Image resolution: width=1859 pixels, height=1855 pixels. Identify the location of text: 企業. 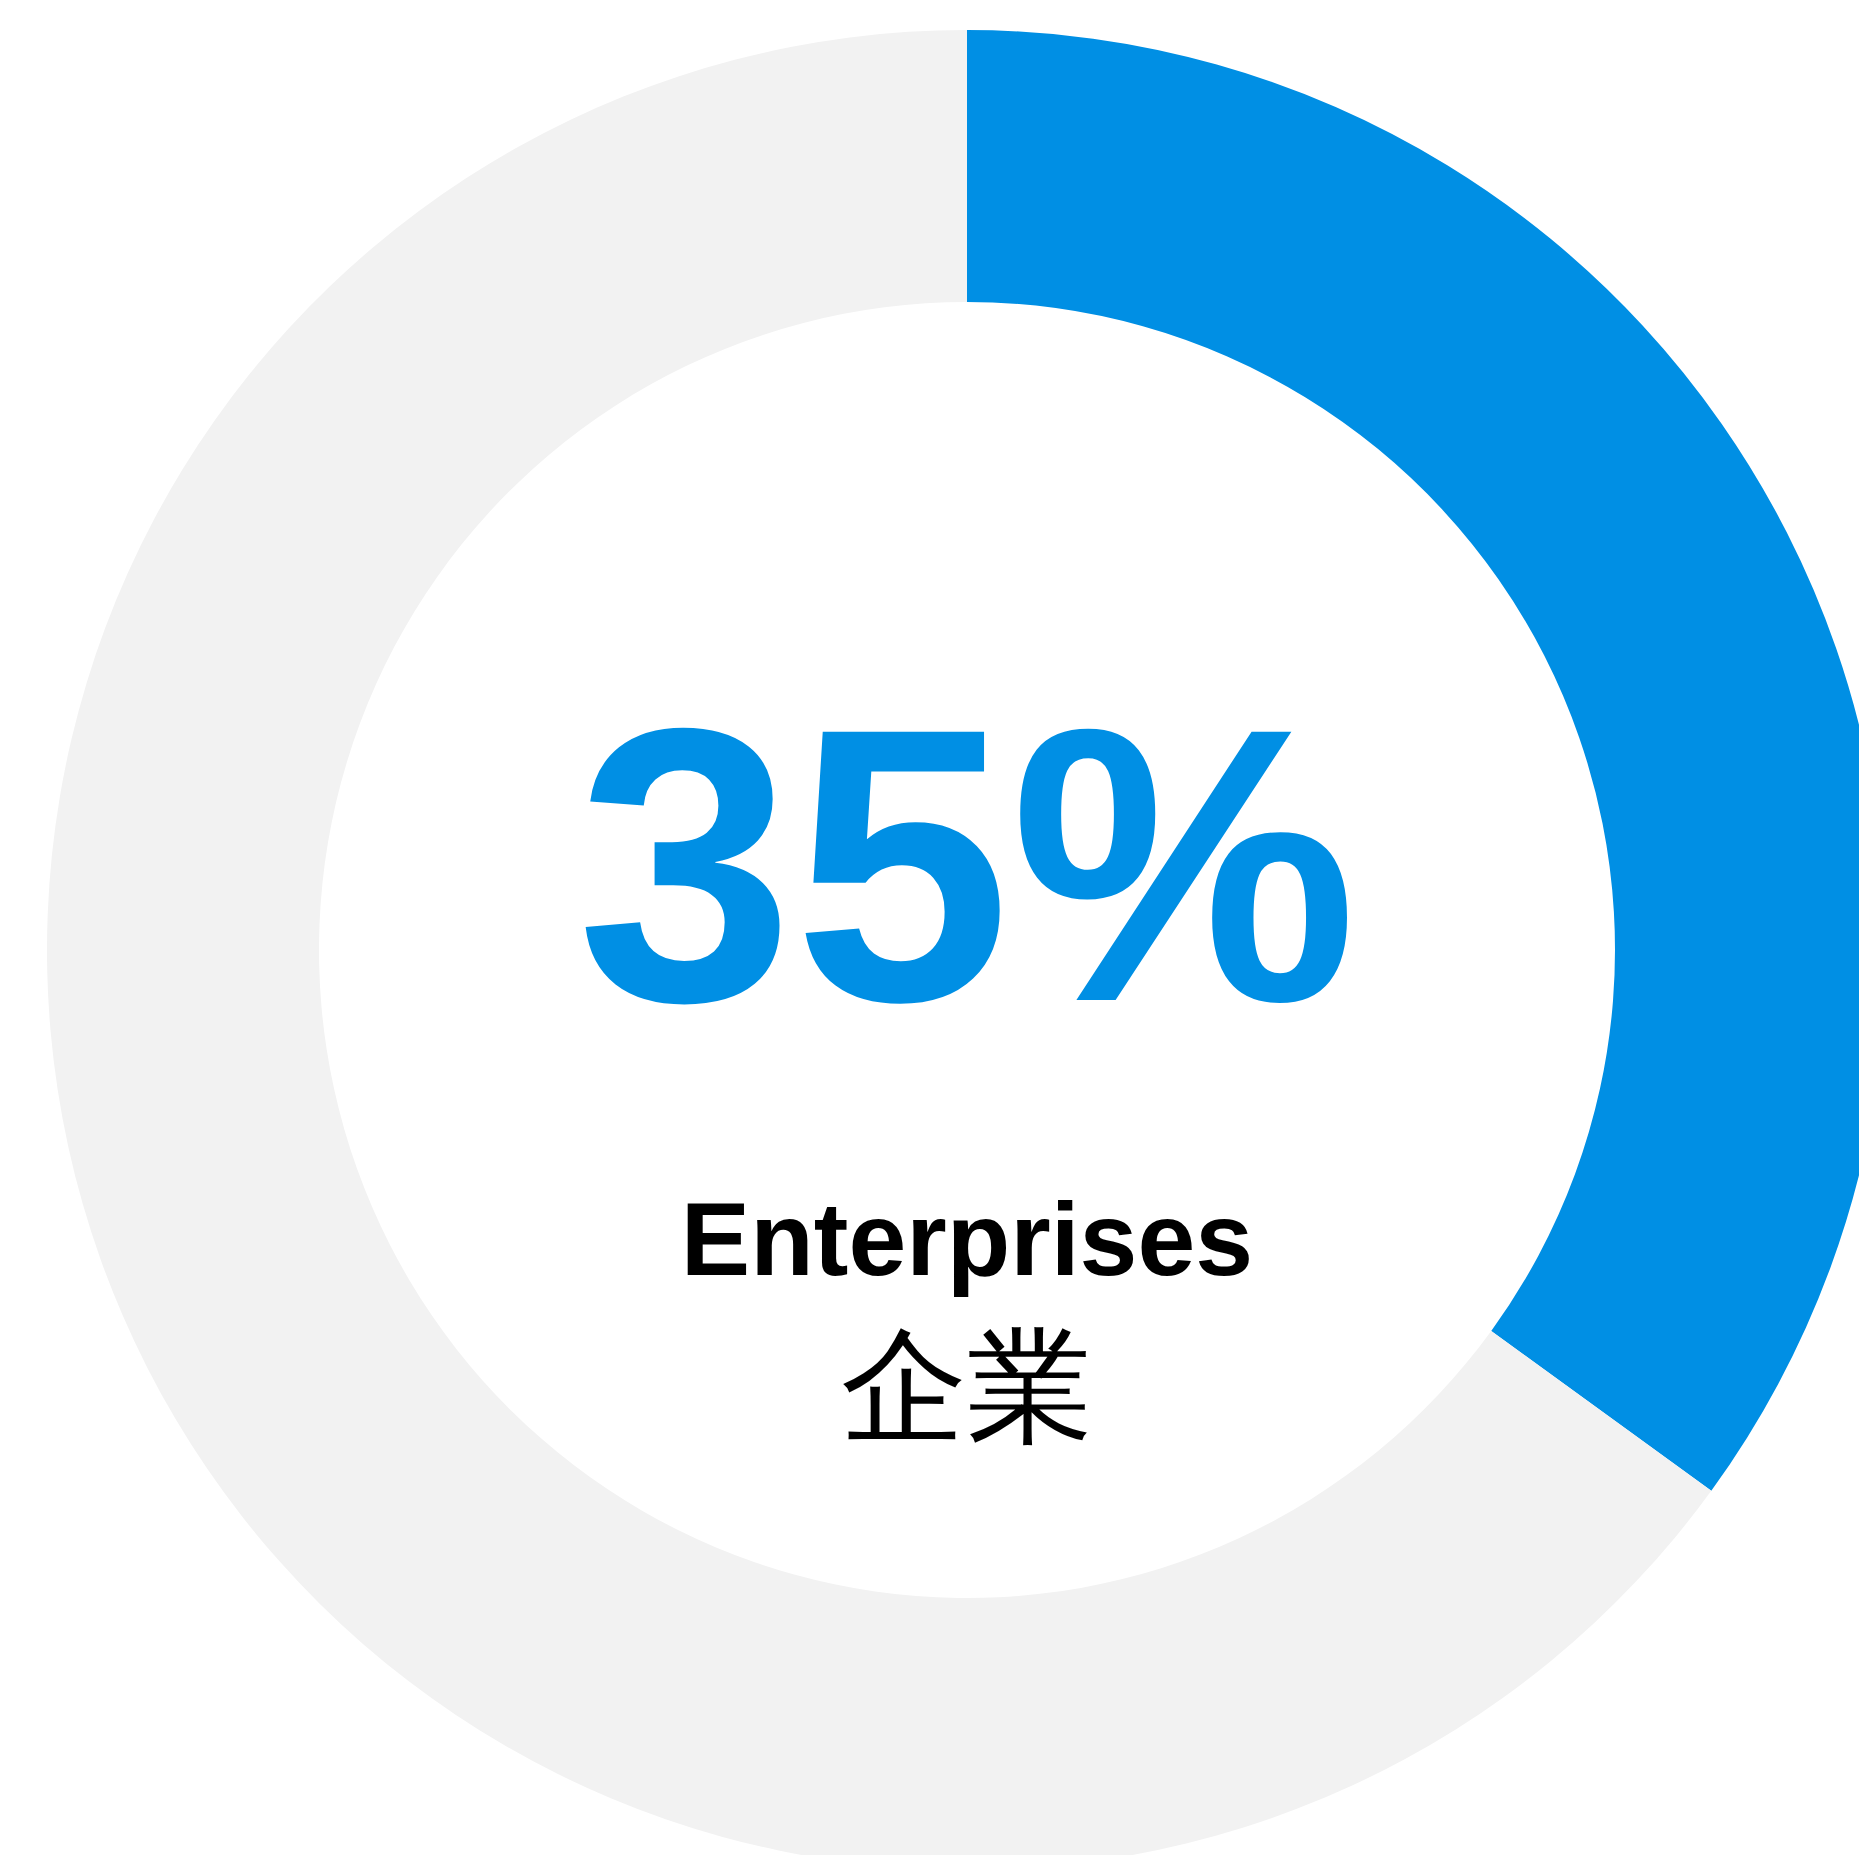
(967, 1386).